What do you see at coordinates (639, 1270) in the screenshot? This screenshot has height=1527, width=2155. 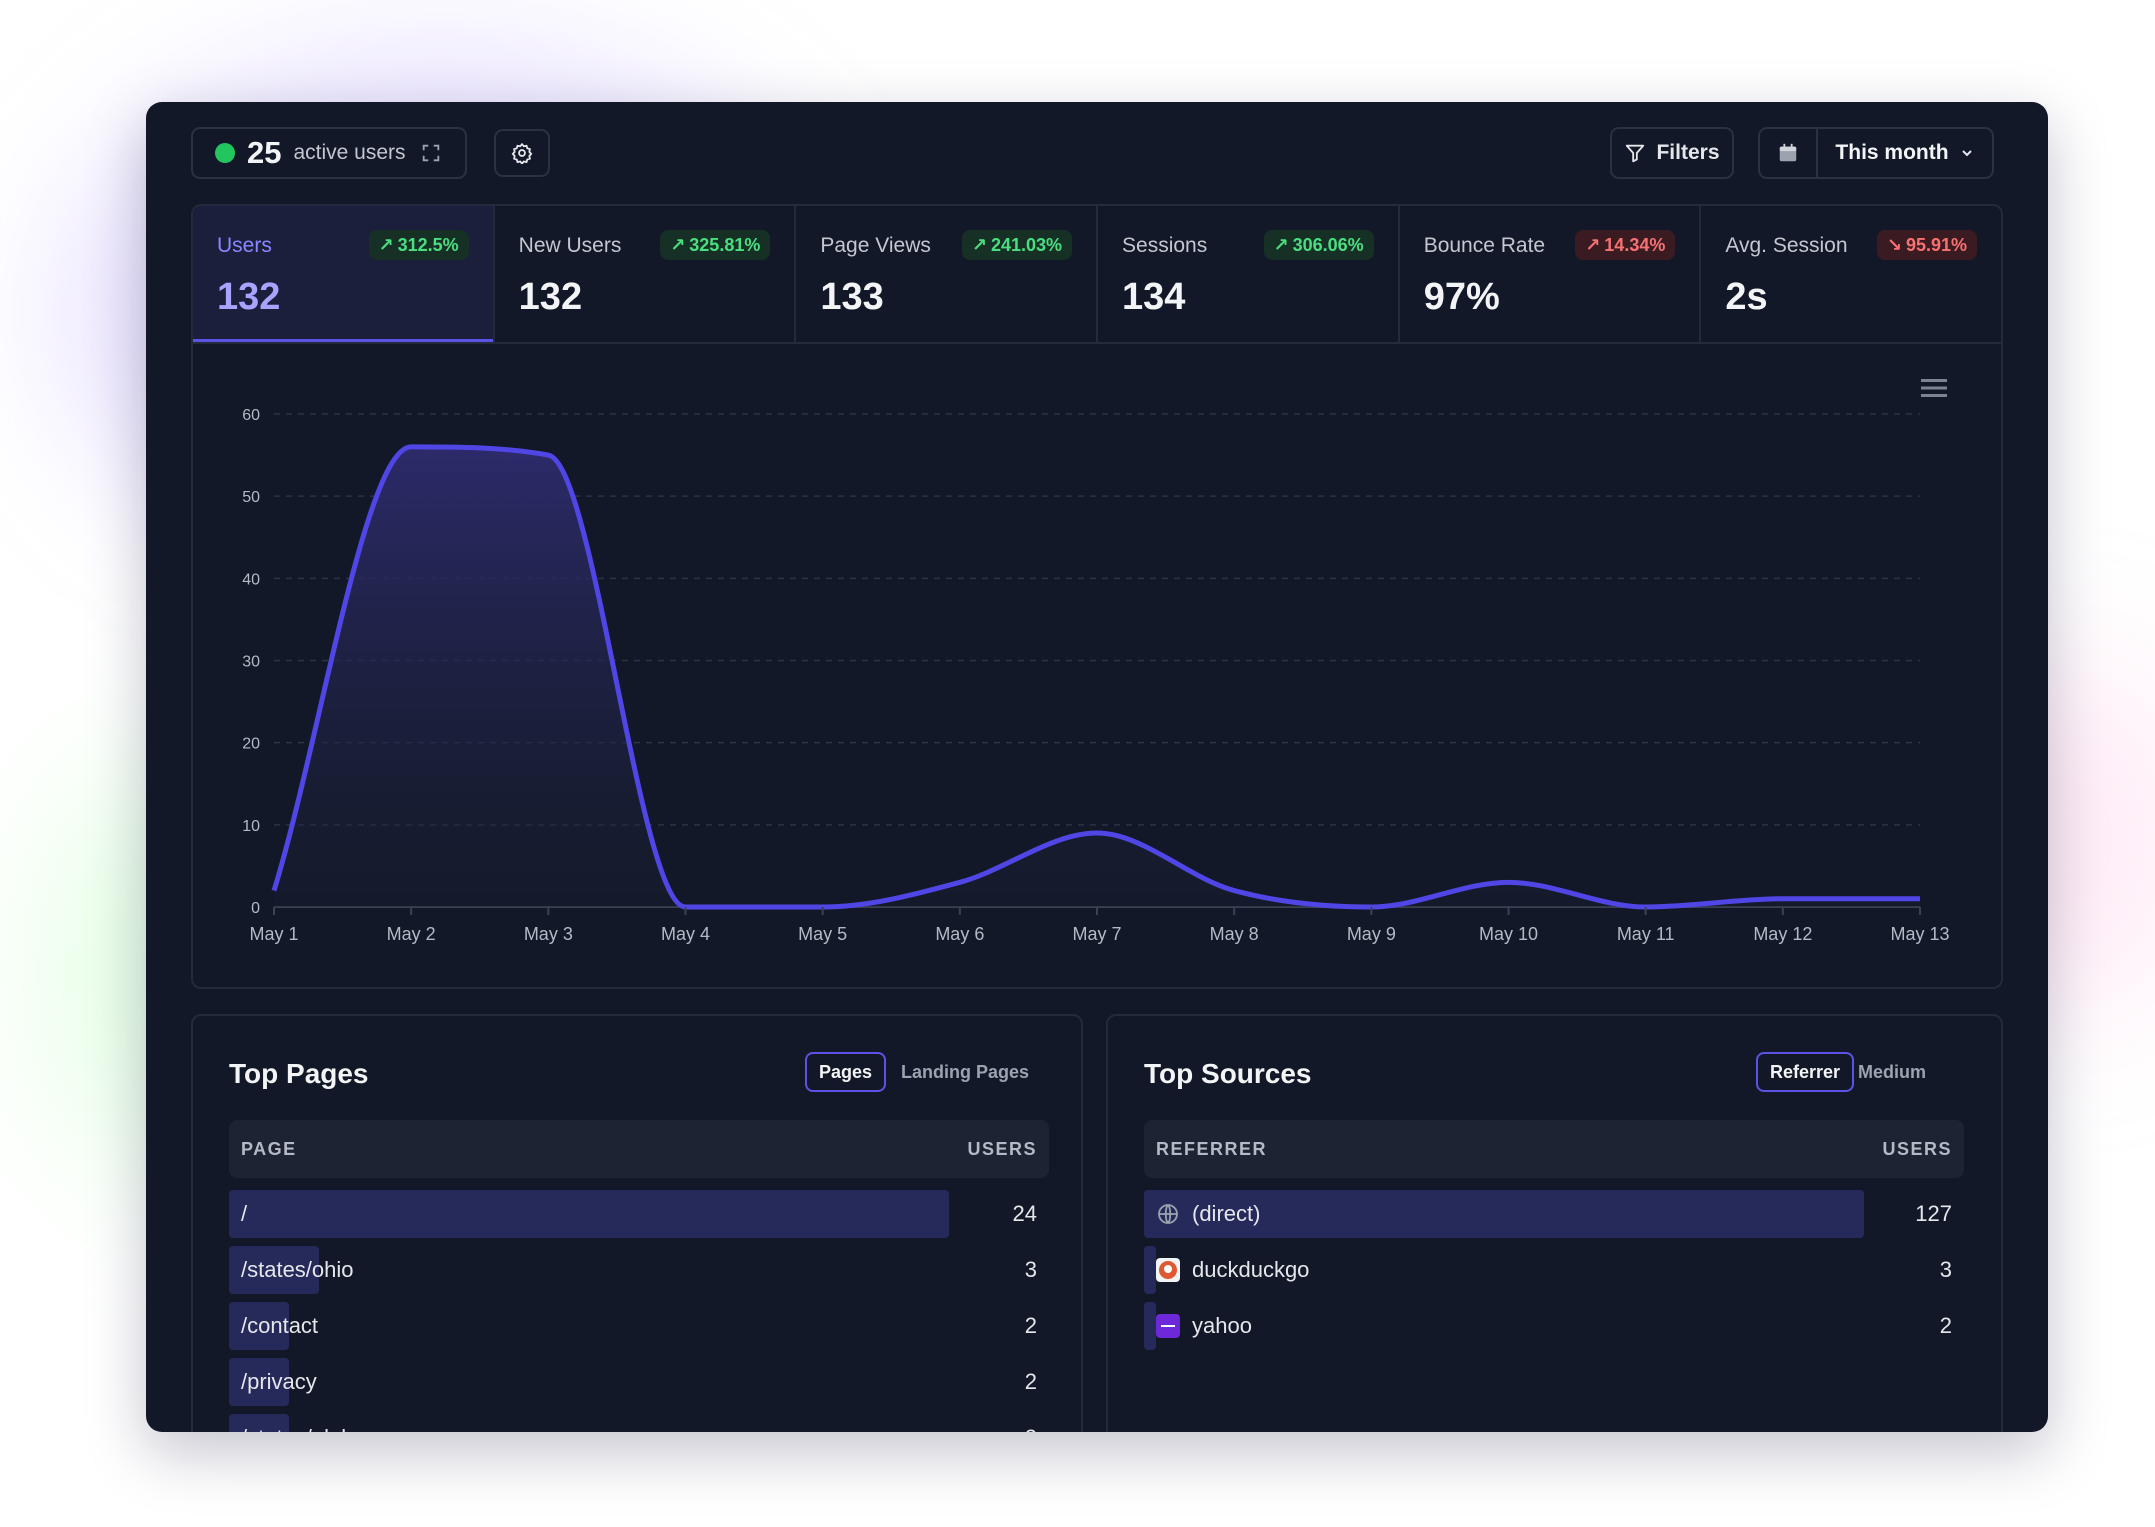 I see `table-row: /states/ohio 3` at bounding box center [639, 1270].